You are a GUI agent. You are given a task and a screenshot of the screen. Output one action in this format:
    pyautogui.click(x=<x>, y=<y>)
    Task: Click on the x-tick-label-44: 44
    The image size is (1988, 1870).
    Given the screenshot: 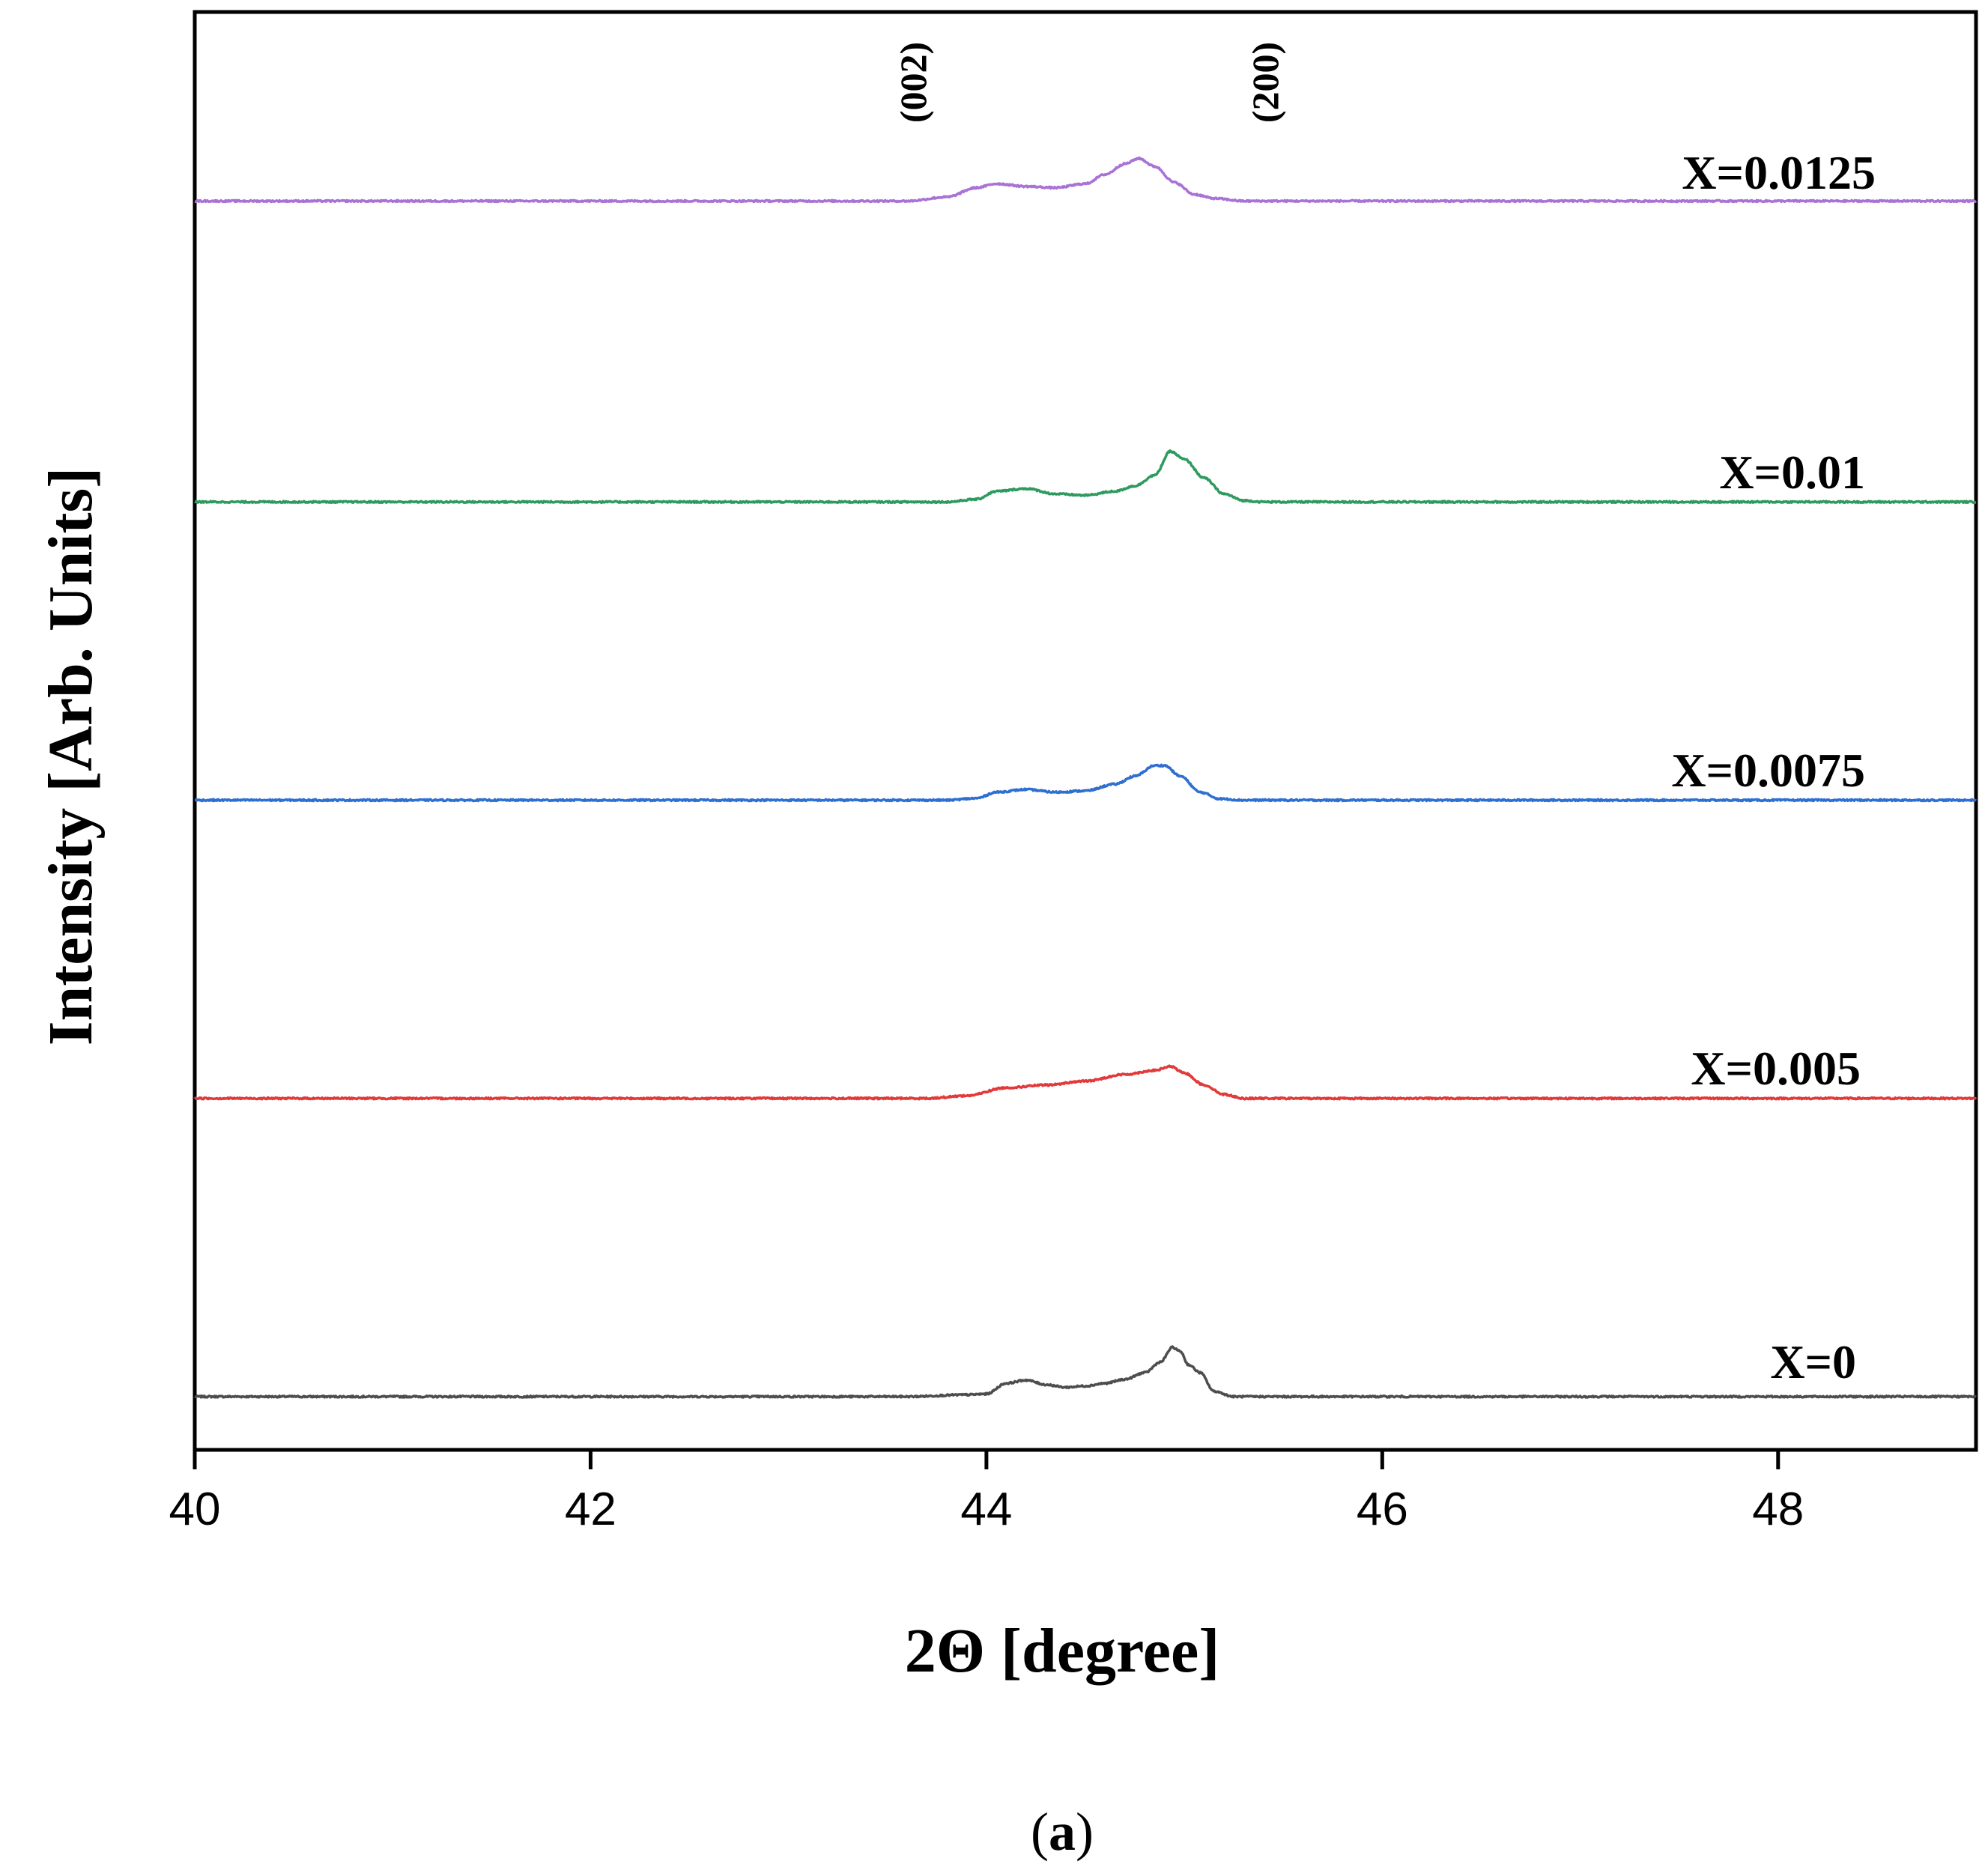 What is the action you would take?
    pyautogui.click(x=986, y=1509)
    